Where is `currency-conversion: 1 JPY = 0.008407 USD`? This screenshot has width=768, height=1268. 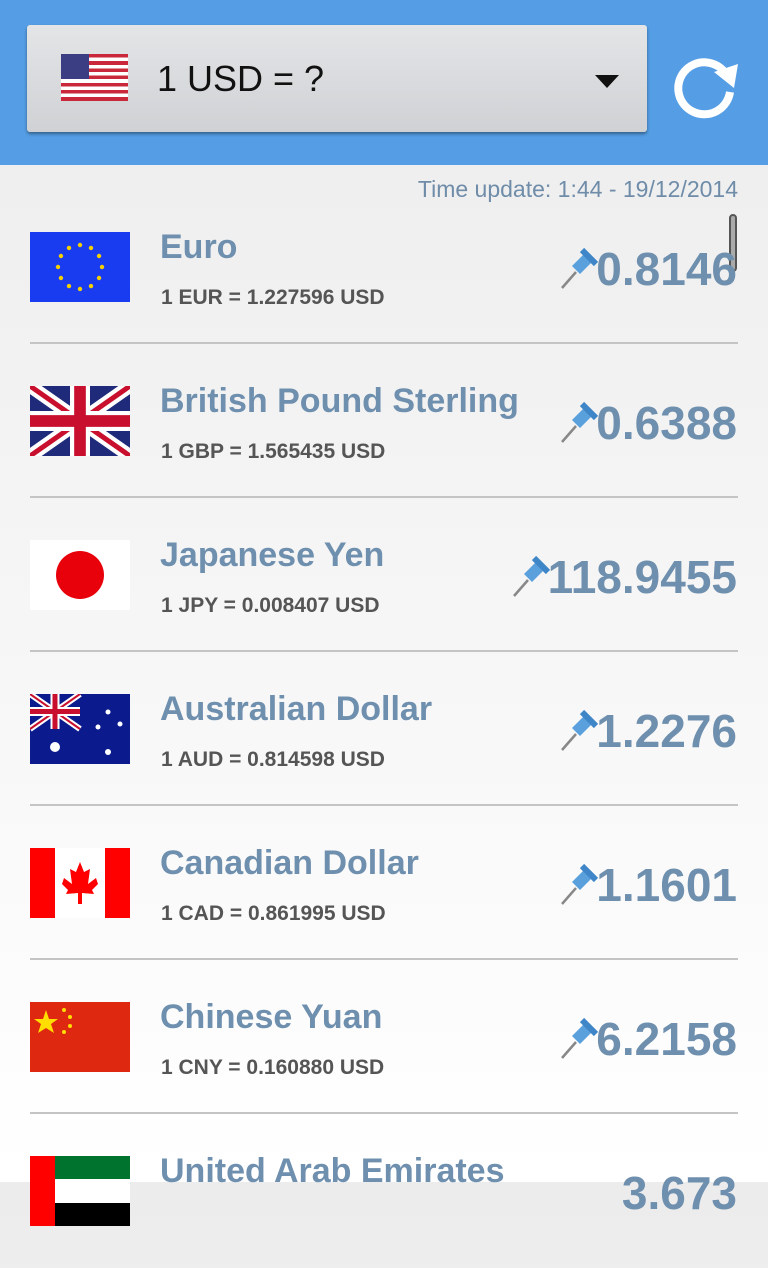
currency-conversion: 1 JPY = 0.008407 USD is located at coordinates (270, 605).